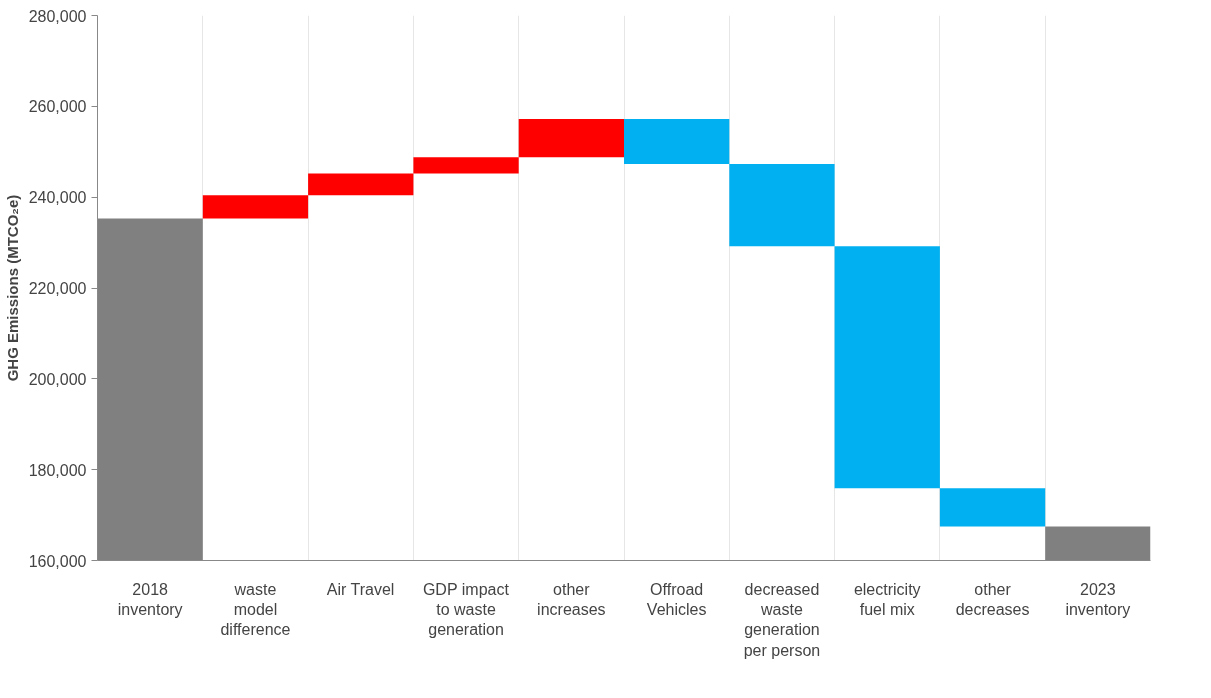 The image size is (1211, 698). I want to click on x-tick-label: waste model difference, so click(255, 609).